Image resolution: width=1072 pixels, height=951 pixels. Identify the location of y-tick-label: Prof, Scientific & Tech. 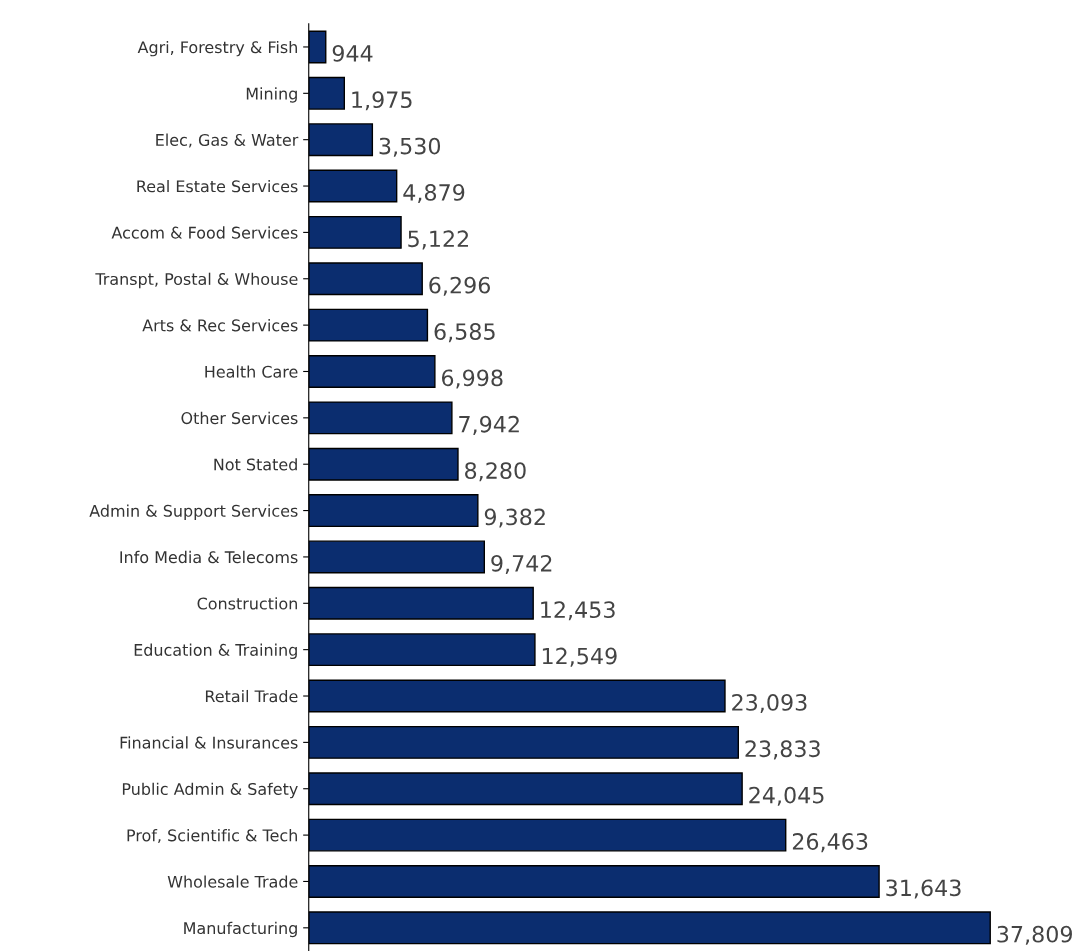
(212, 836).